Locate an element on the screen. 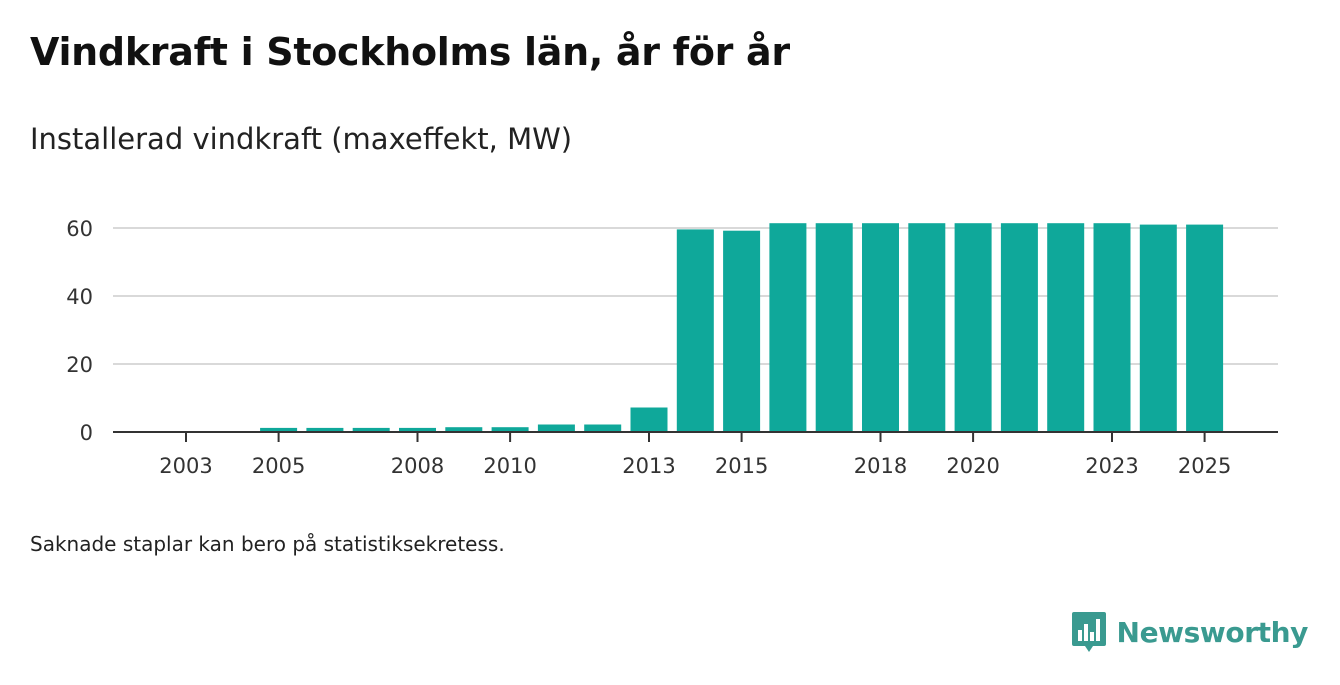 This screenshot has width=1340, height=685. bar-2024 is located at coordinates (1158, 328).